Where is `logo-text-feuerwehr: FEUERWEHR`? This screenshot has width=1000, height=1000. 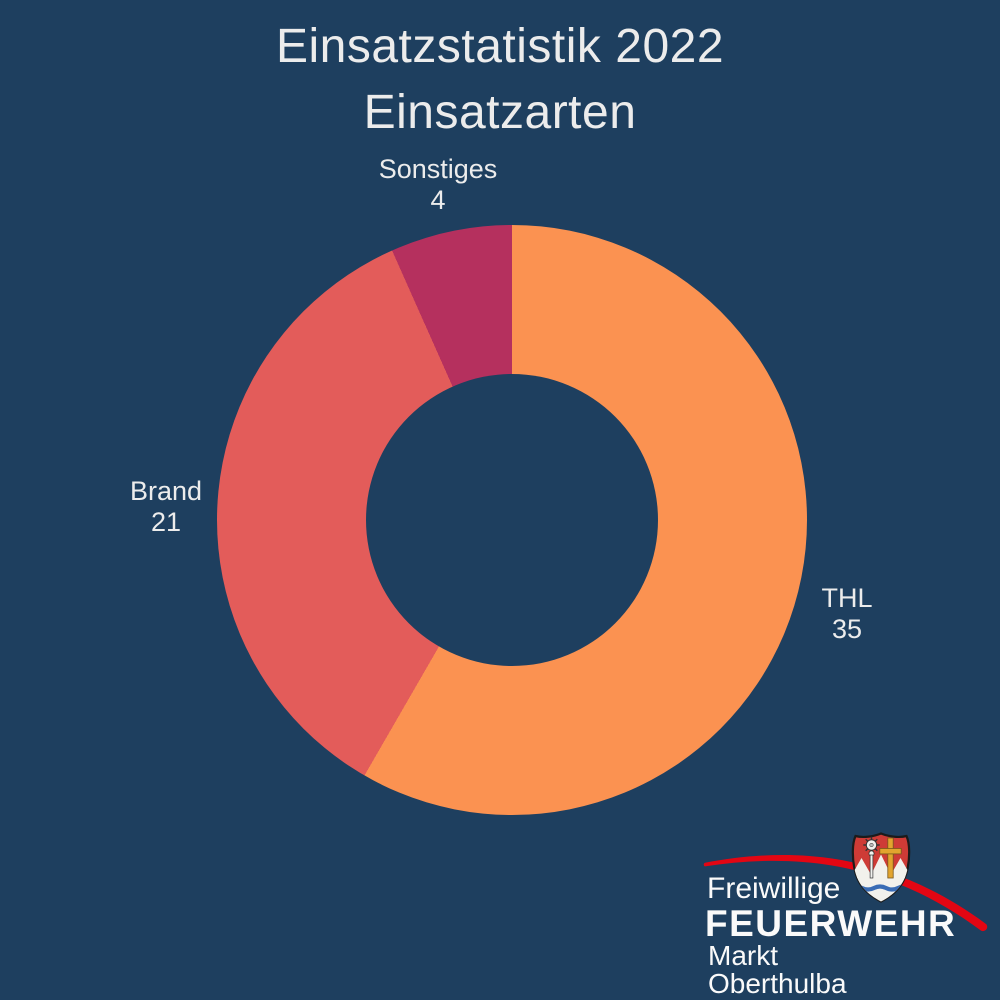 logo-text-feuerwehr: FEUERWEHR is located at coordinates (831, 923).